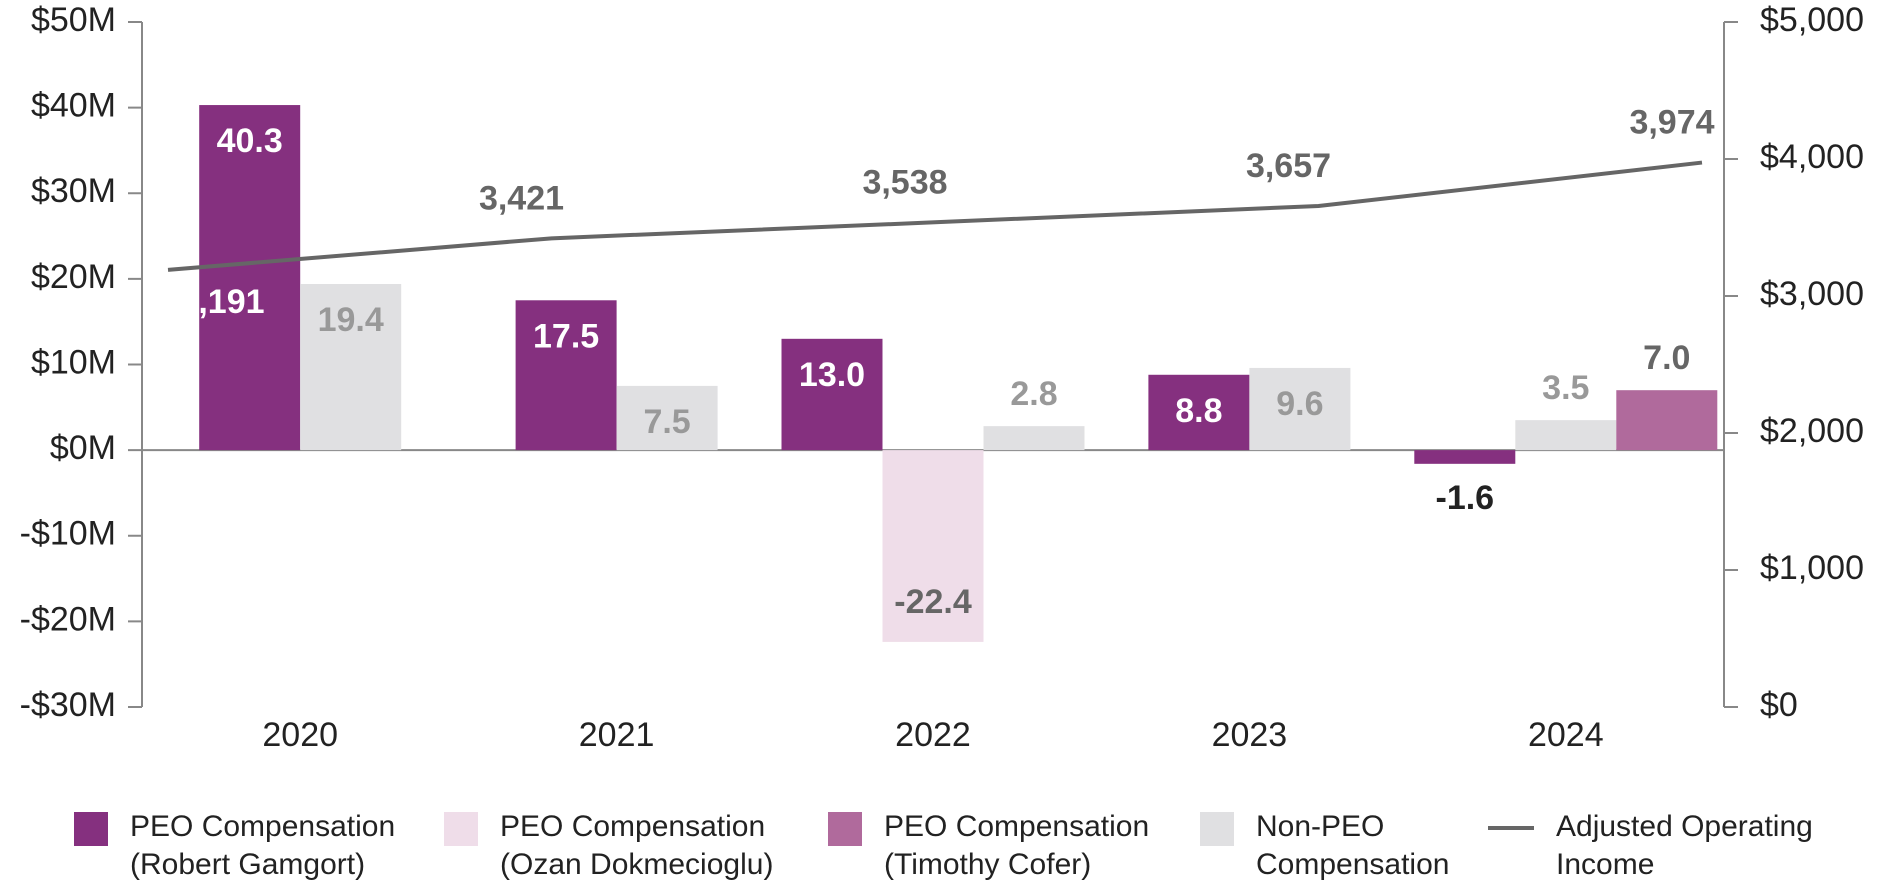 Image resolution: width=1880 pixels, height=891 pixels. I want to click on legend-item: PEO Compensation (Ozan Dokmecioglu), so click(622, 846).